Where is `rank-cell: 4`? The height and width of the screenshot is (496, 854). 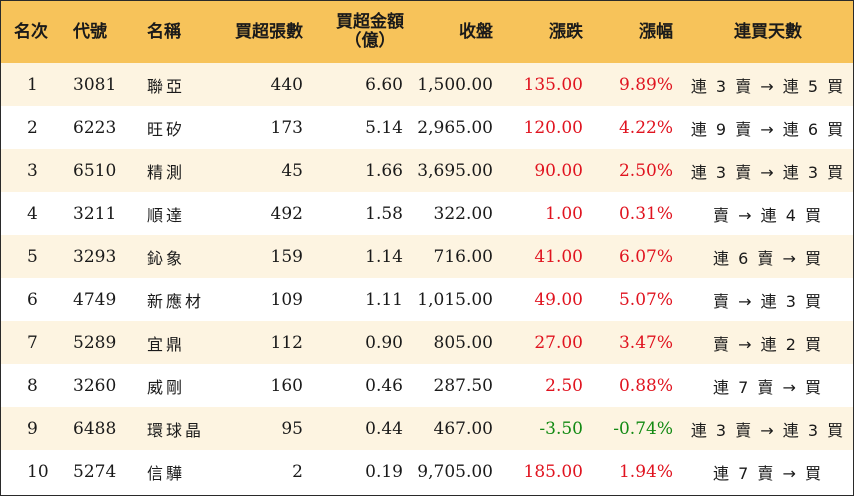
rank-cell: 4 is located at coordinates (32, 213).